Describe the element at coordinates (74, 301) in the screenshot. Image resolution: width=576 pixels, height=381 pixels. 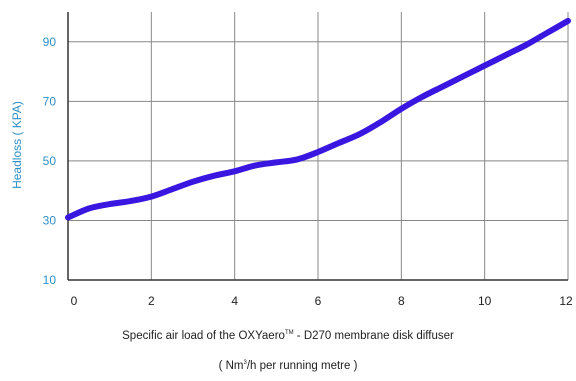
I see `x-tick-label: 0` at that location.